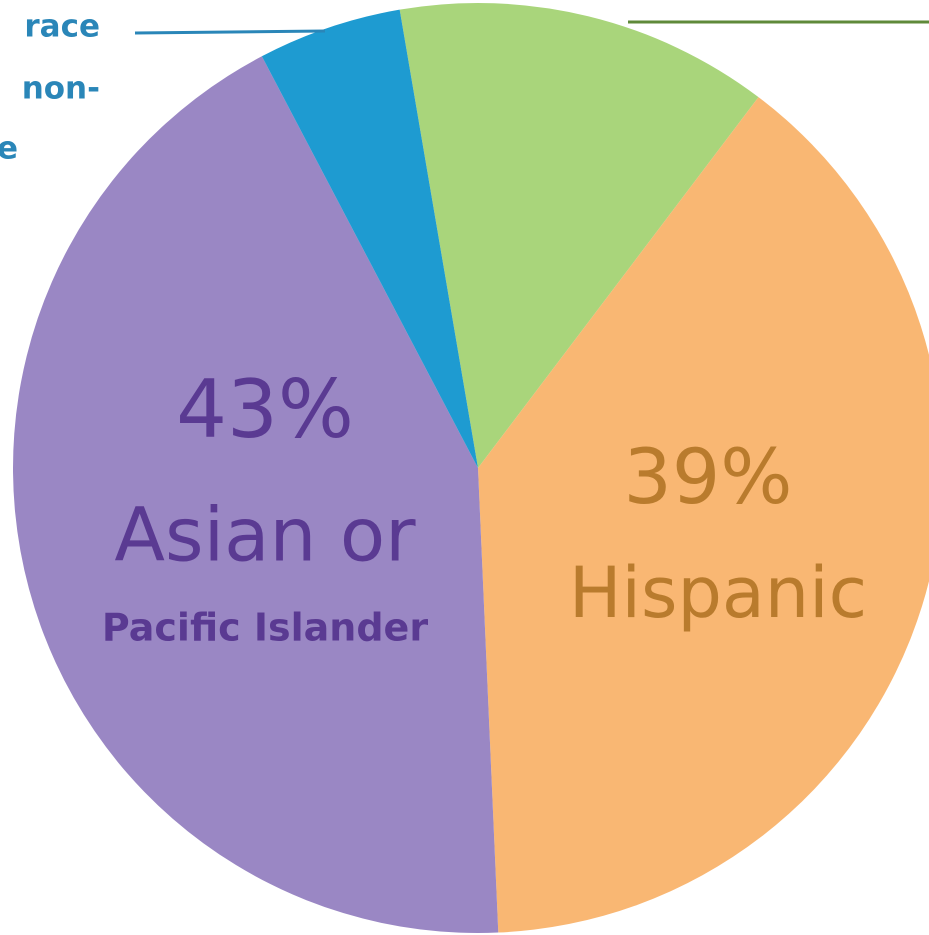 The image size is (929, 935). What do you see at coordinates (718, 593) in the screenshot?
I see `slice-label: Hispanic` at bounding box center [718, 593].